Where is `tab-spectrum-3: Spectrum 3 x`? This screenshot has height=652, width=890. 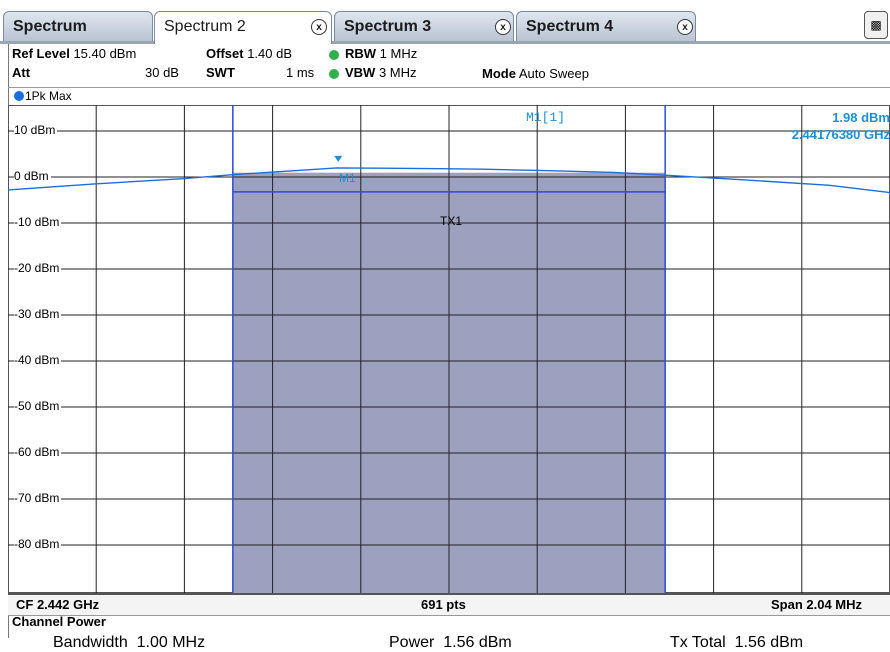
tab-spectrum-3: Spectrum 3 x is located at coordinates (424, 26).